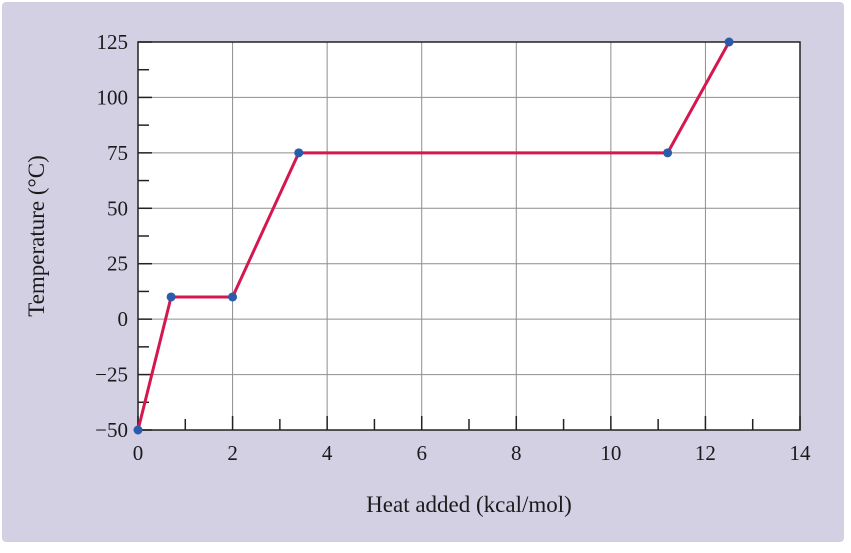 This screenshot has height=553, width=851. Describe the element at coordinates (327, 453) in the screenshot. I see `x-tick-label: 4` at that location.